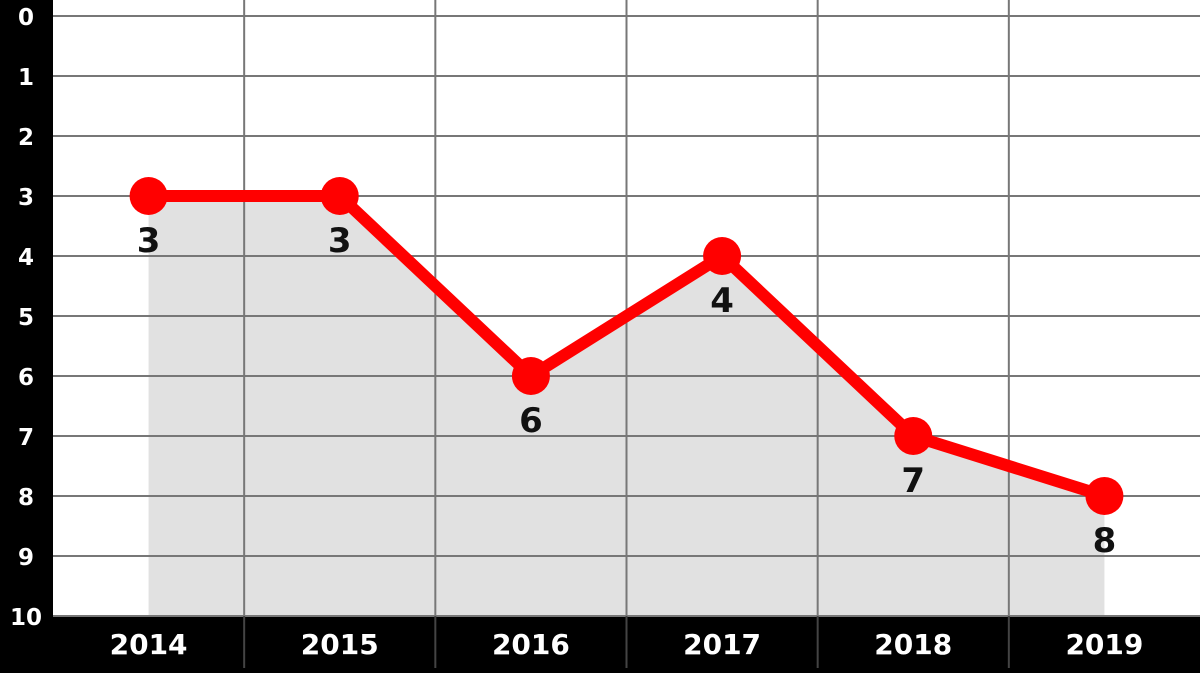 The height and width of the screenshot is (673, 1200). Describe the element at coordinates (26, 438) in the screenshot. I see `y-tick-label: 7` at that location.